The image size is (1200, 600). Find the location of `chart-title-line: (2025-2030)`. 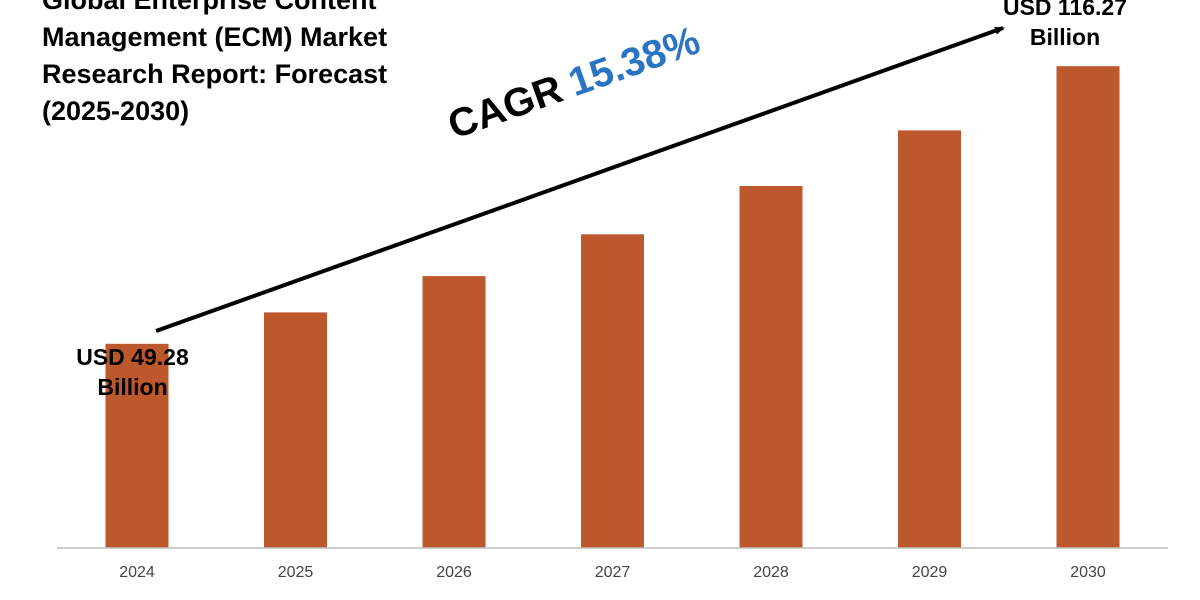

chart-title-line: (2025-2030) is located at coordinates (116, 111).